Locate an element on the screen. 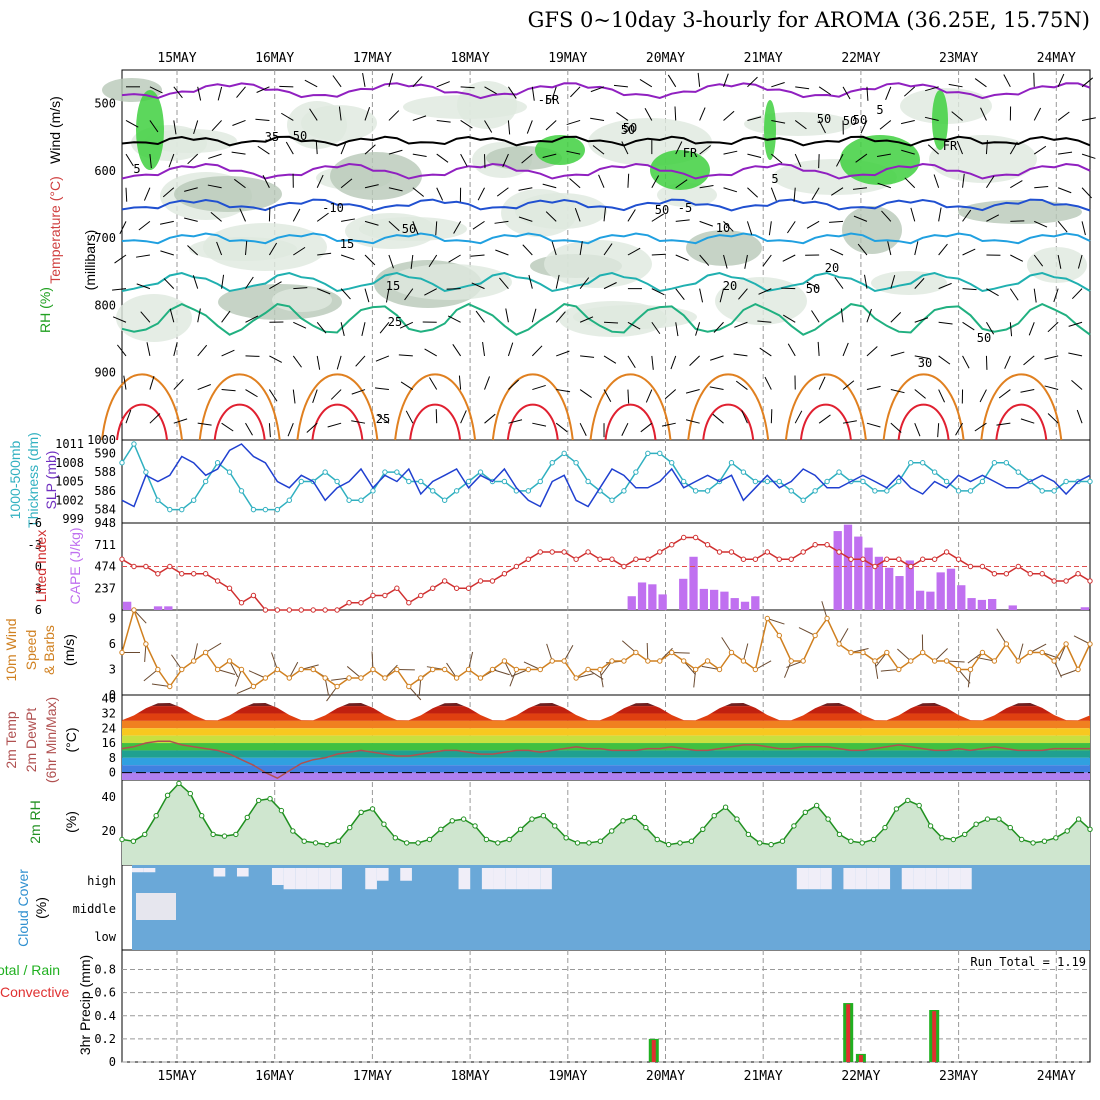 The width and height of the screenshot is (1100, 1100). rh2m-line is located at coordinates (606, 814).